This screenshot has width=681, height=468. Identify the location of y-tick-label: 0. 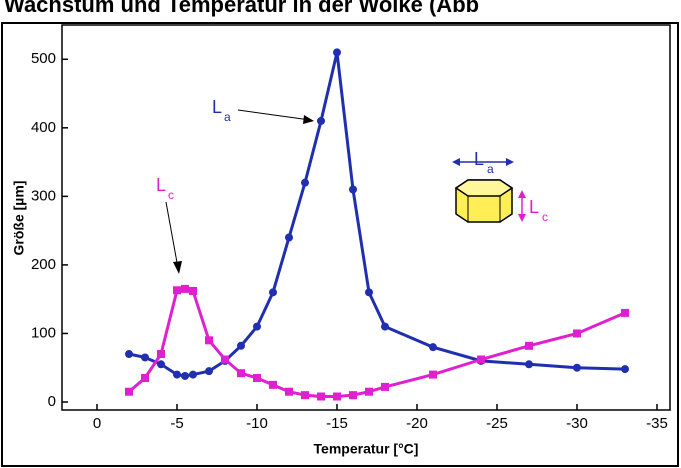
(52, 401).